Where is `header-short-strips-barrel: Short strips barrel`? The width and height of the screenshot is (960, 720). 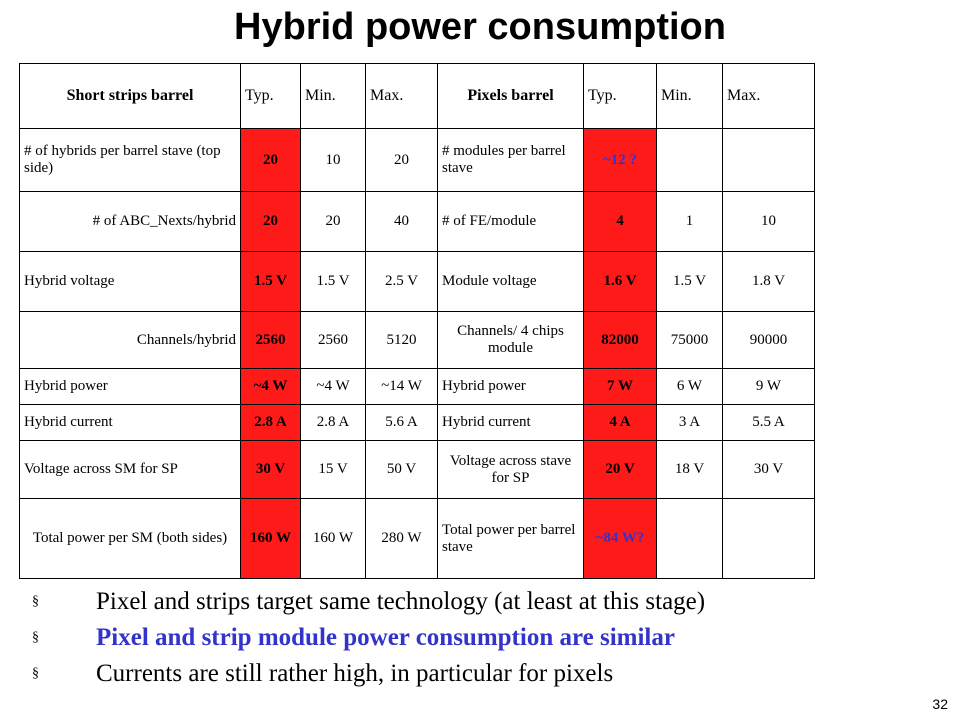
header-short-strips-barrel: Short strips barrel is located at coordinates (130, 96).